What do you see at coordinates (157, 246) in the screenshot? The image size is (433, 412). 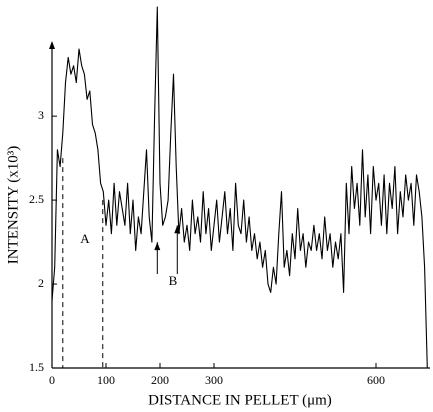 I see `arrow-head` at bounding box center [157, 246].